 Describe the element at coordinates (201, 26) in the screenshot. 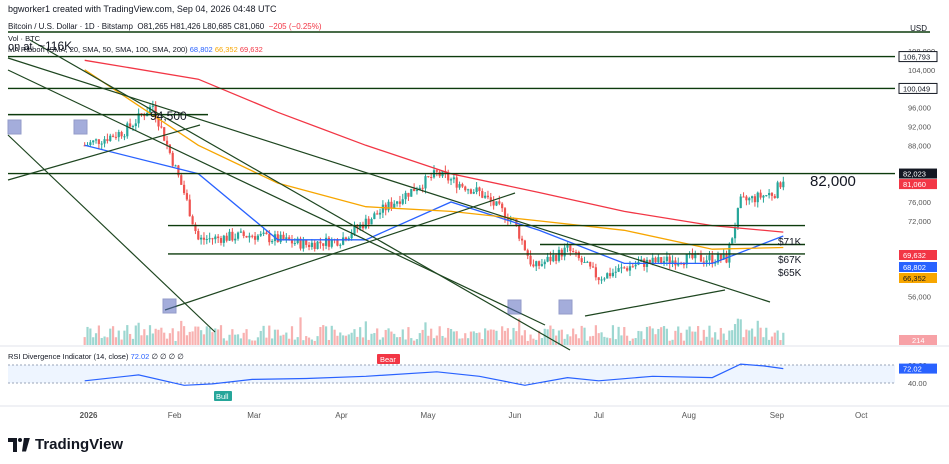

I see `ohlc-values: O81,265 H81,426 L80,685 C81,060` at that location.